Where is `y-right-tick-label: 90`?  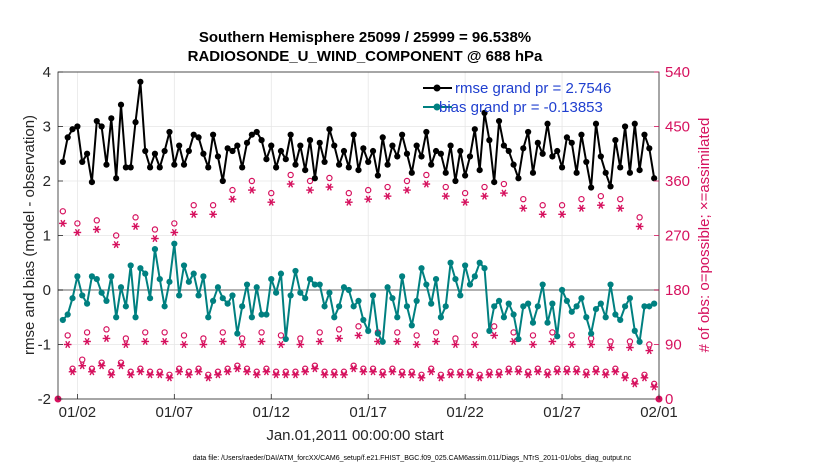 y-right-tick-label: 90 is located at coordinates (673, 345).